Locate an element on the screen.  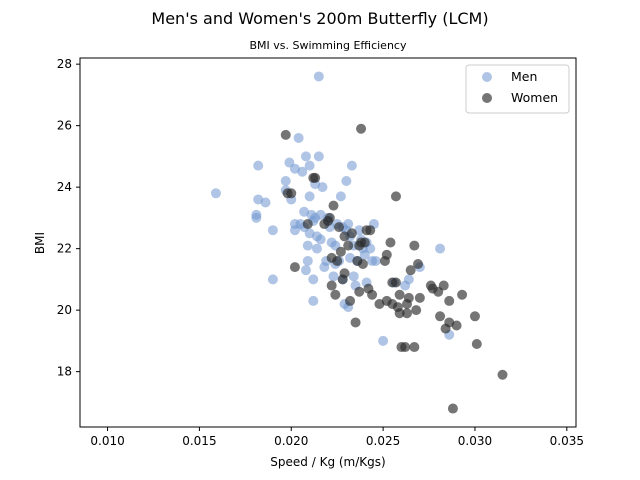
y-tick-label: 24 is located at coordinates (64, 187).